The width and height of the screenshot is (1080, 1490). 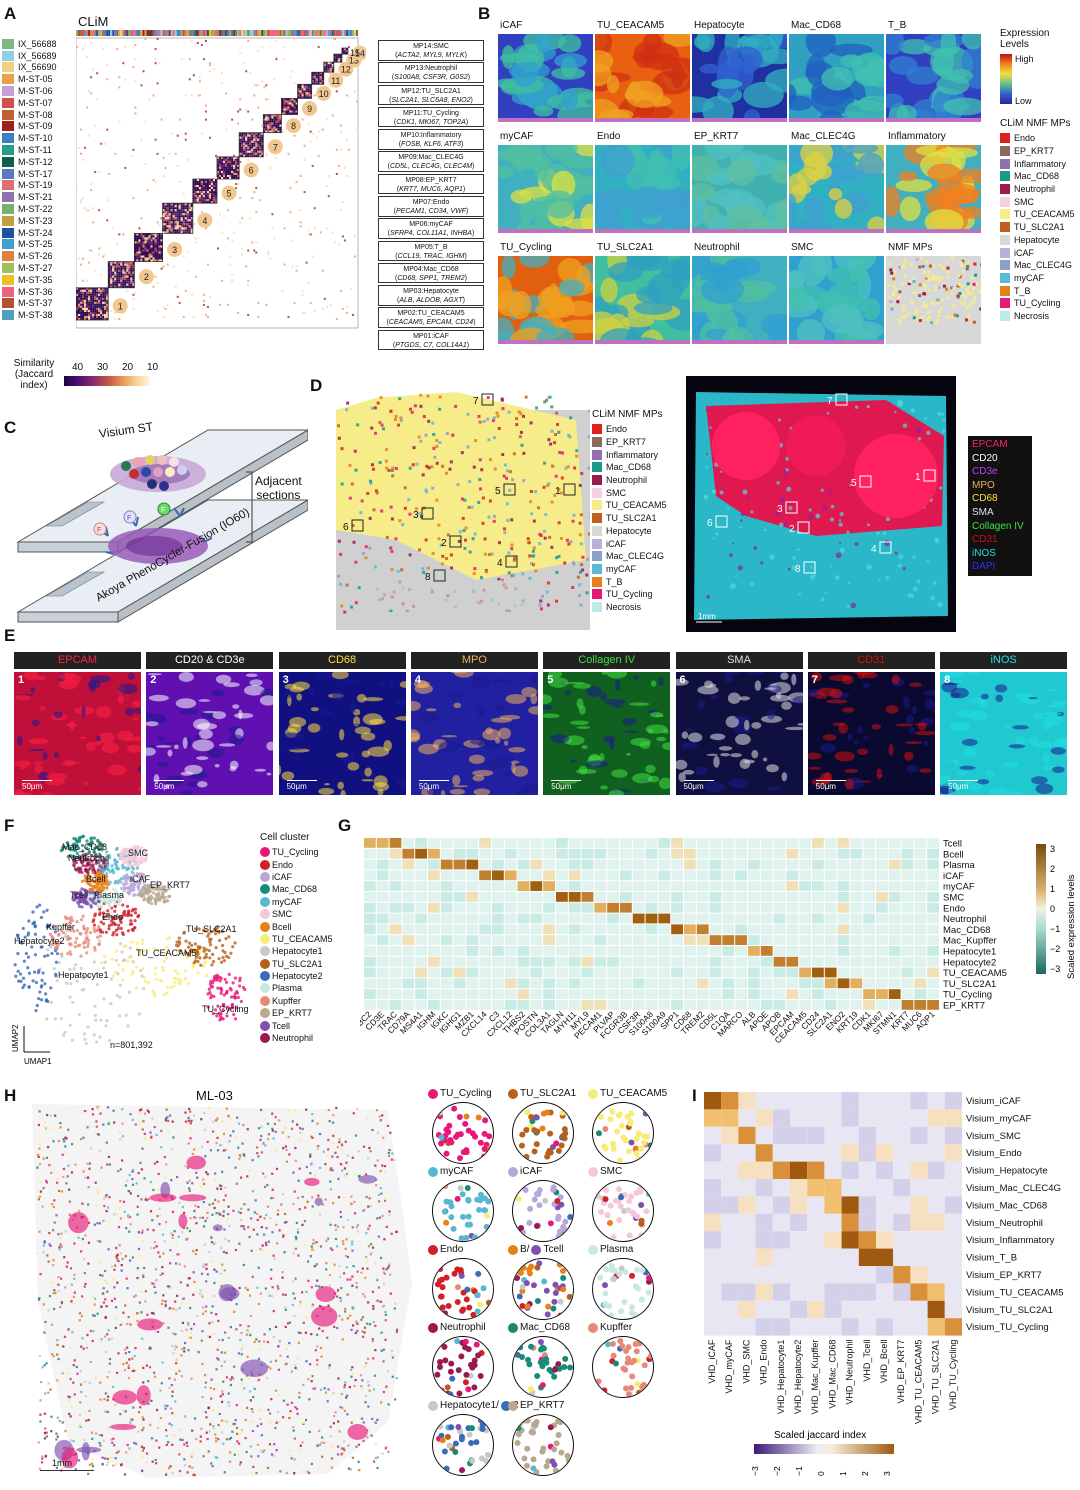 I want to click on tile-title: Mac_CLEC4G, so click(x=823, y=136).